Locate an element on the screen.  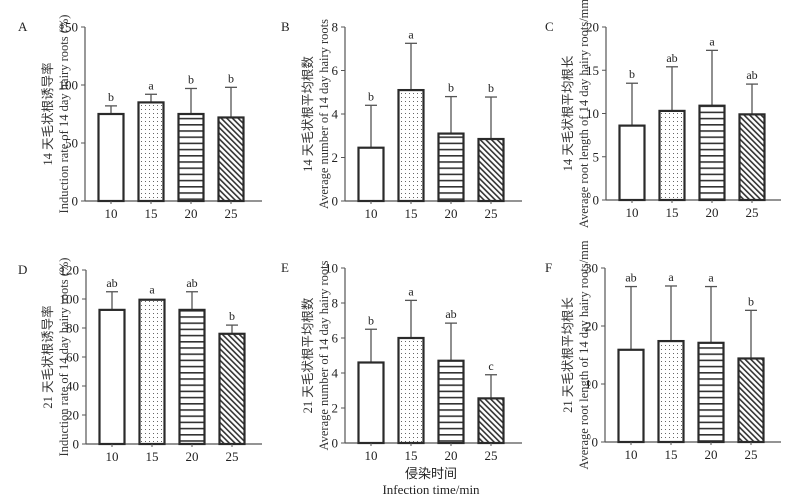
panel-letter: C is located at coordinates (549, 26).